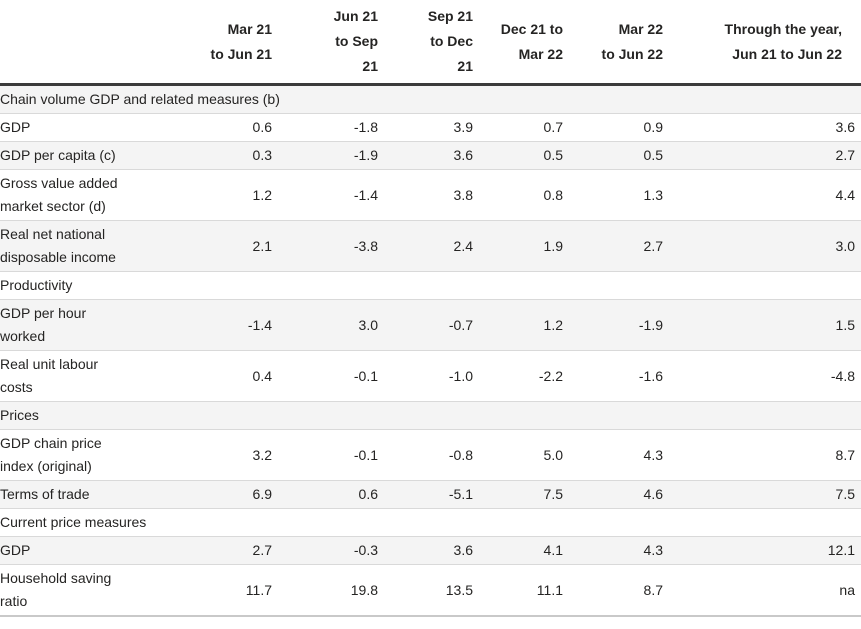 The height and width of the screenshot is (629, 861). What do you see at coordinates (524, 550) in the screenshot?
I see `cell-value: 4.1` at bounding box center [524, 550].